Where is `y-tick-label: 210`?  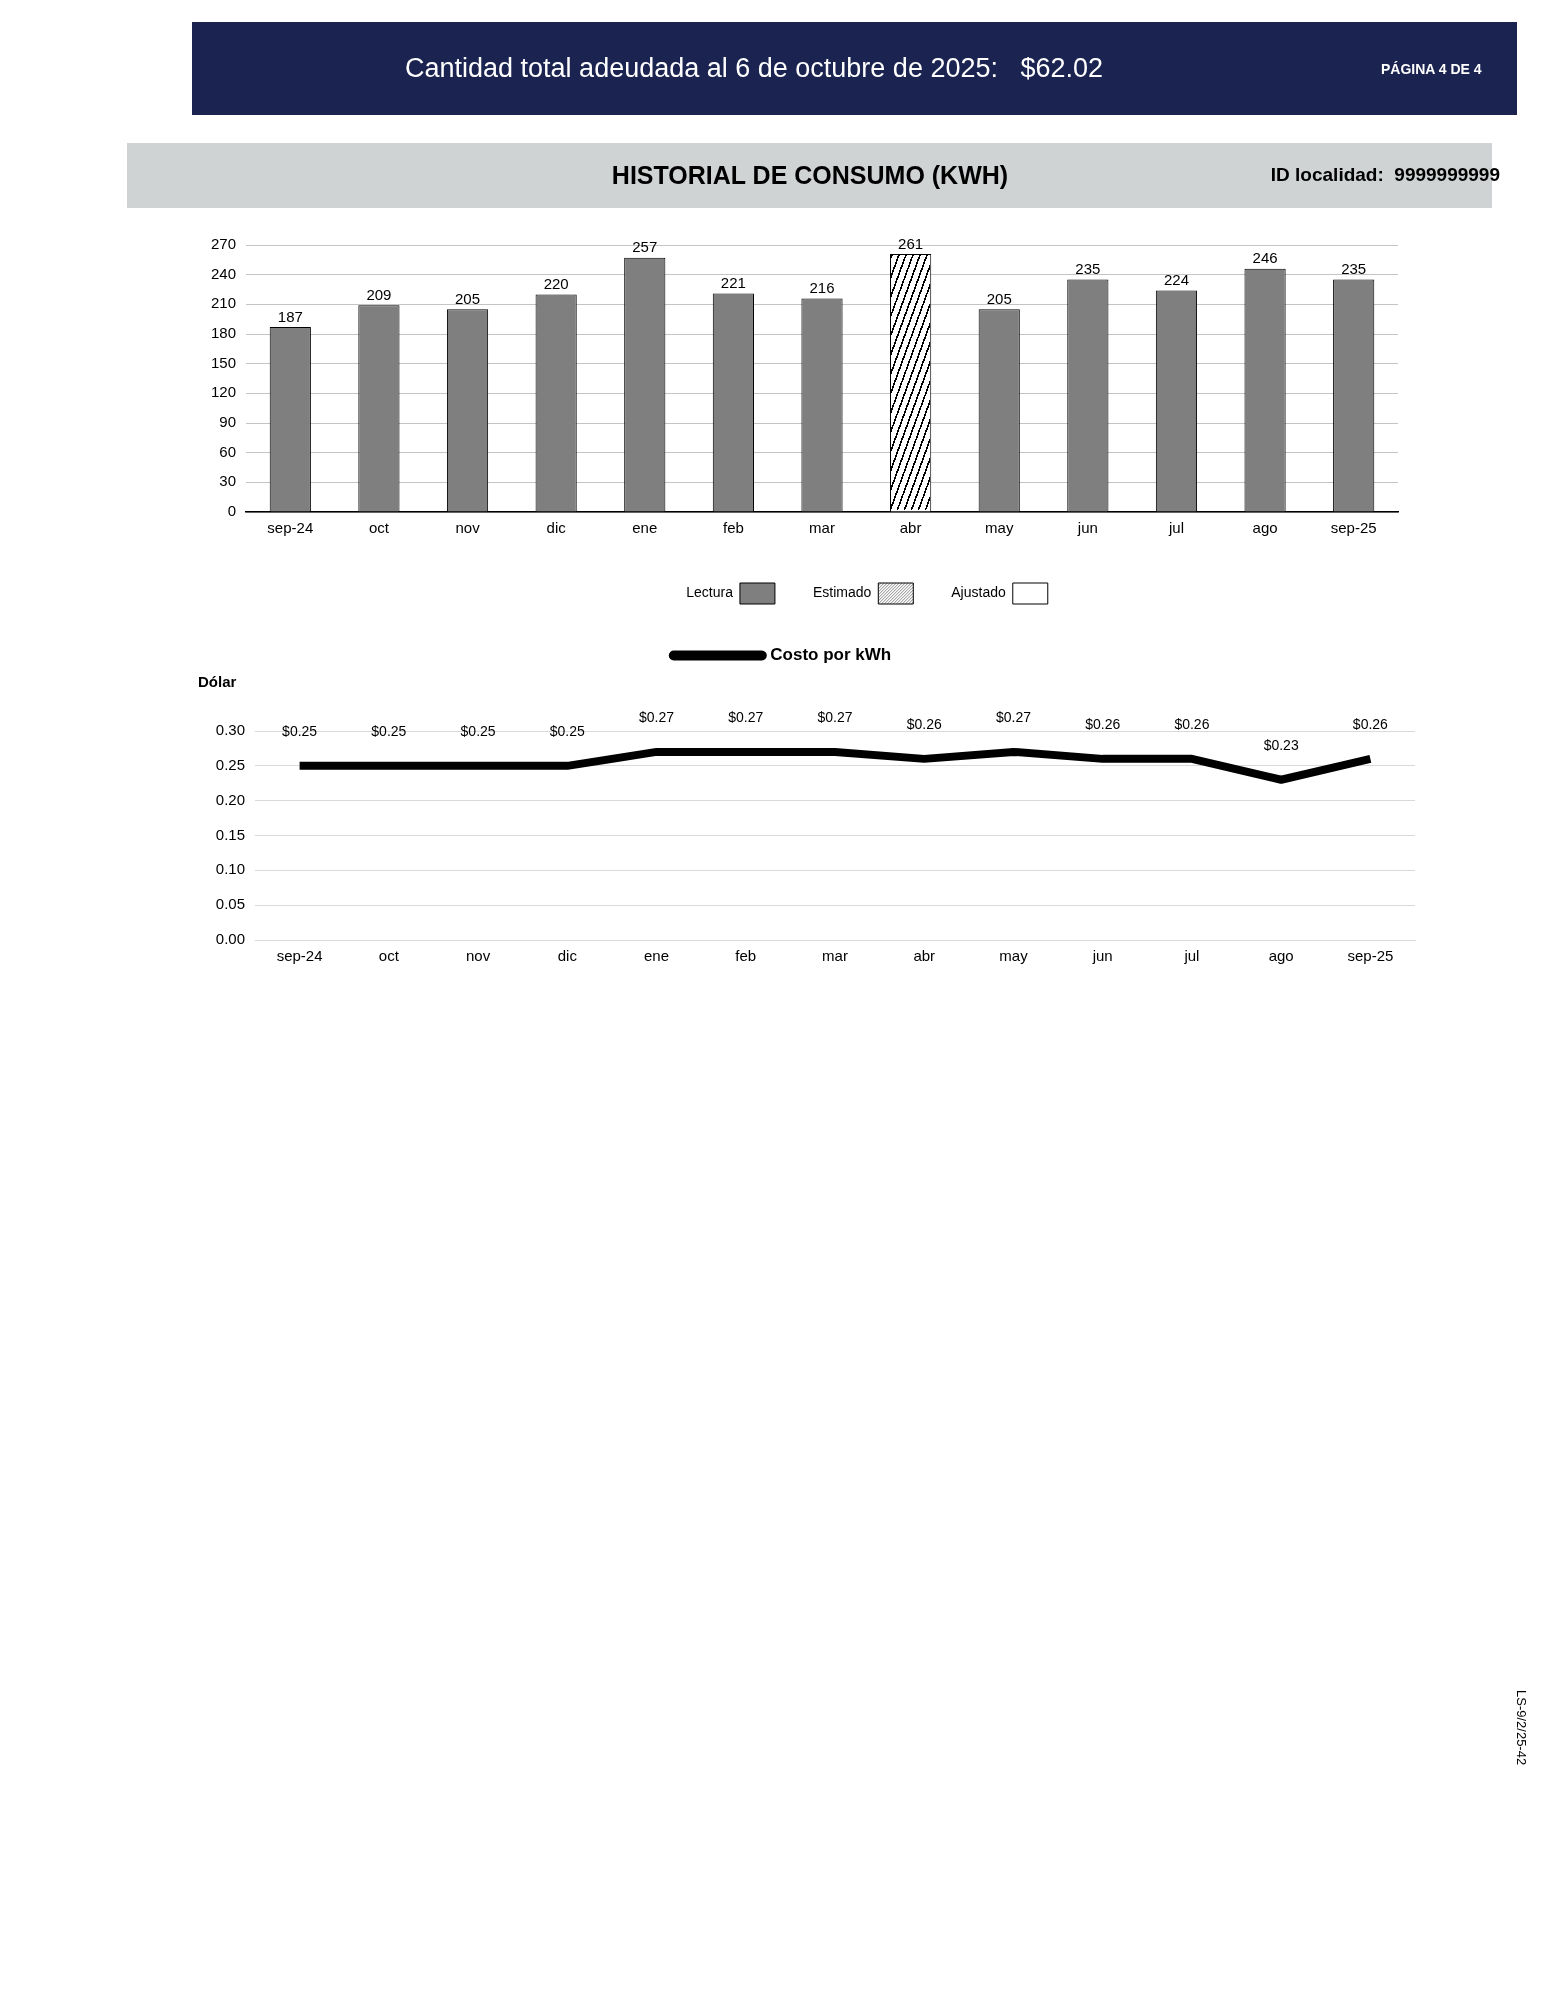
y-tick-label: 210 is located at coordinates (223, 303).